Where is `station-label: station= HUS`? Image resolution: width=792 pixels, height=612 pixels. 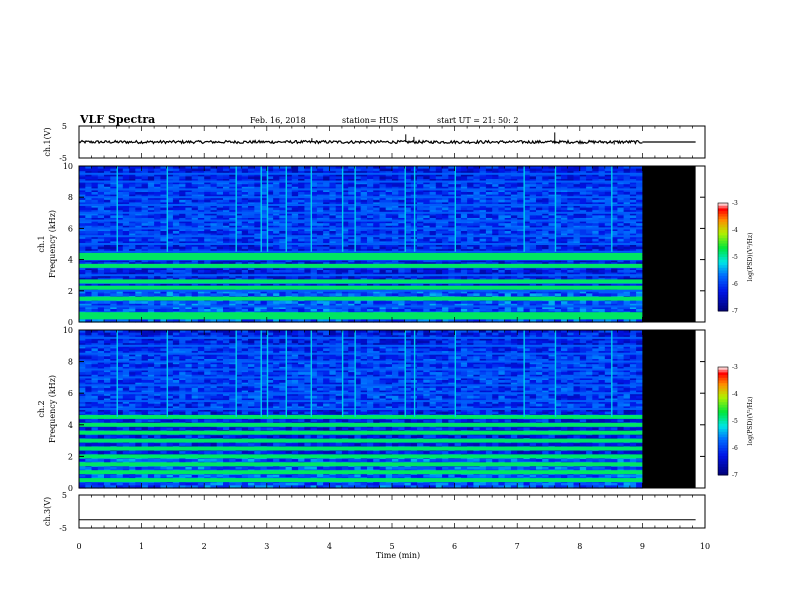
station-label: station= HUS is located at coordinates (370, 120).